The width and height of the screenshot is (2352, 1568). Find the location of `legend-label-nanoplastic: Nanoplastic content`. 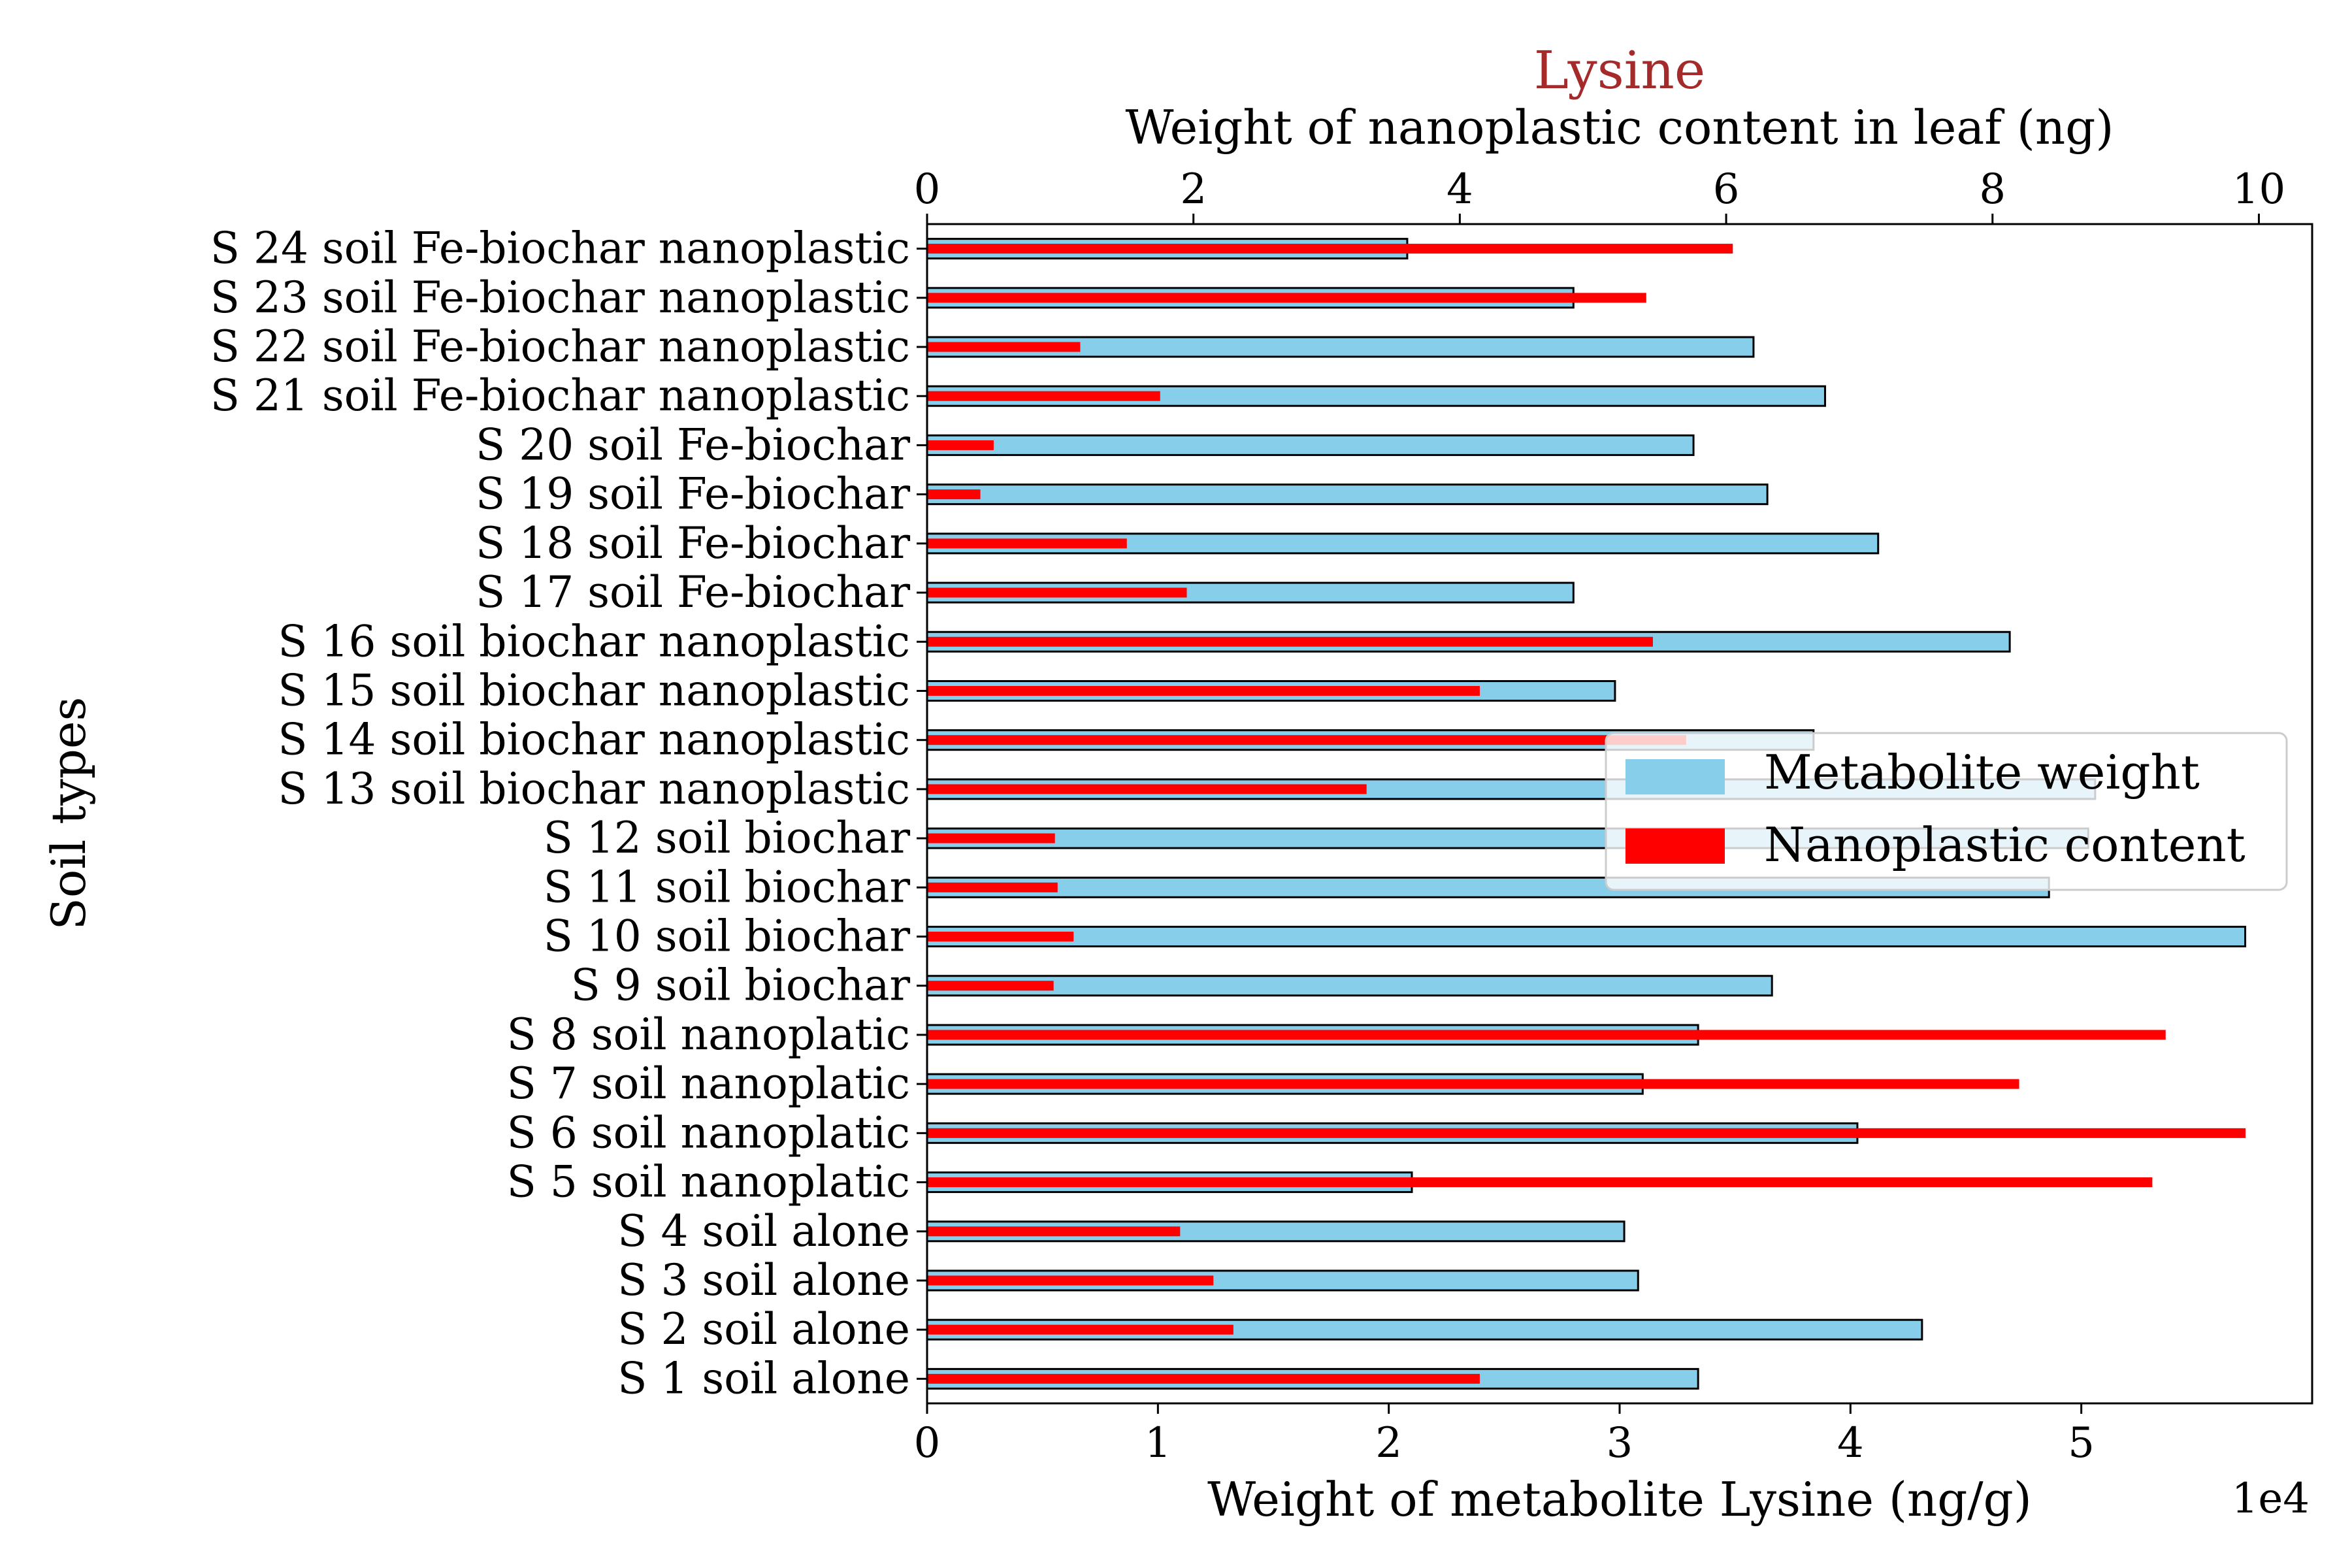

legend-label-nanoplastic: Nanoplastic content is located at coordinates (2005, 844).